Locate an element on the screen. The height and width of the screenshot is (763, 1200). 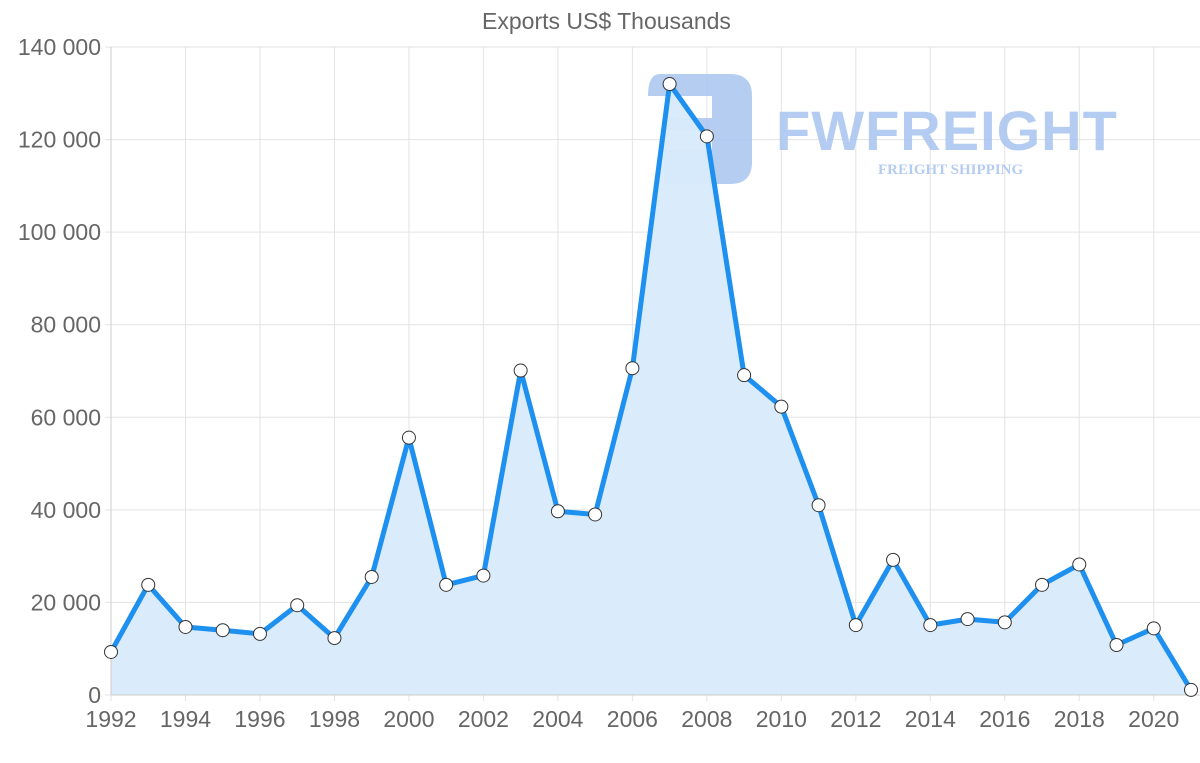
y-tick-label: 100 000 is located at coordinates (59, 232).